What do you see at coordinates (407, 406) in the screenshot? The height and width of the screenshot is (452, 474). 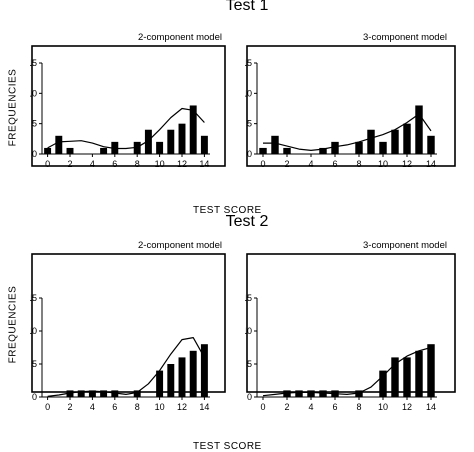 I see `chart-3-xtick-label: 12` at bounding box center [407, 406].